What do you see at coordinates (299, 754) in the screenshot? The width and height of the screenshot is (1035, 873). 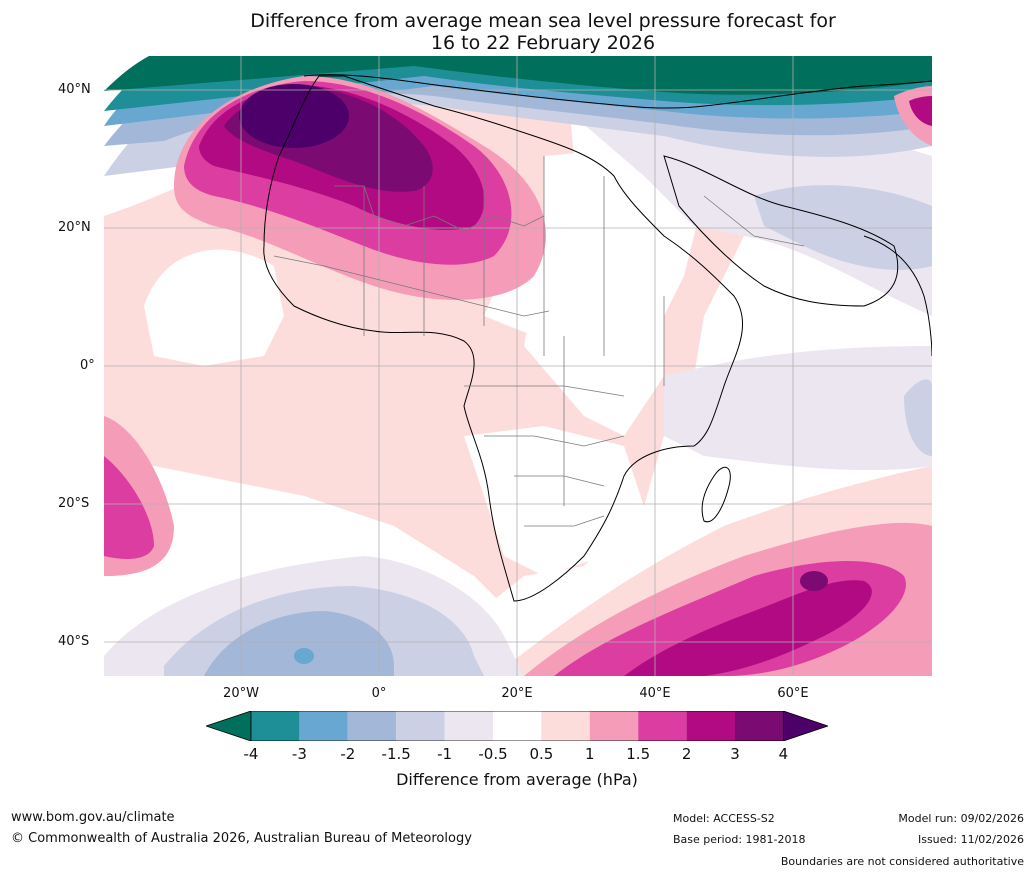 I see `colorbar-tick-label: -3` at bounding box center [299, 754].